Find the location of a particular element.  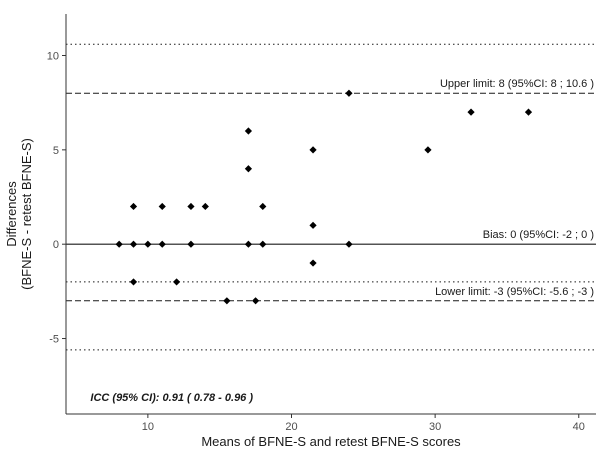

y-axis-title-line2: (BFNE-S - retest BFNE-S) is located at coordinates (26, 214).